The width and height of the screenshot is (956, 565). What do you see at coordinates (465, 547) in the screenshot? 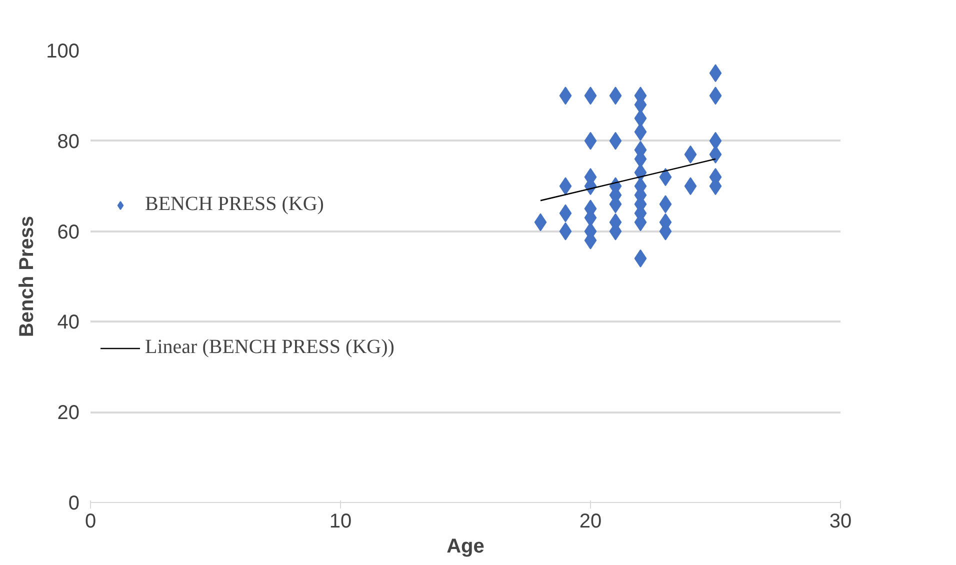
I see `x-axis-title: Age` at bounding box center [465, 547].